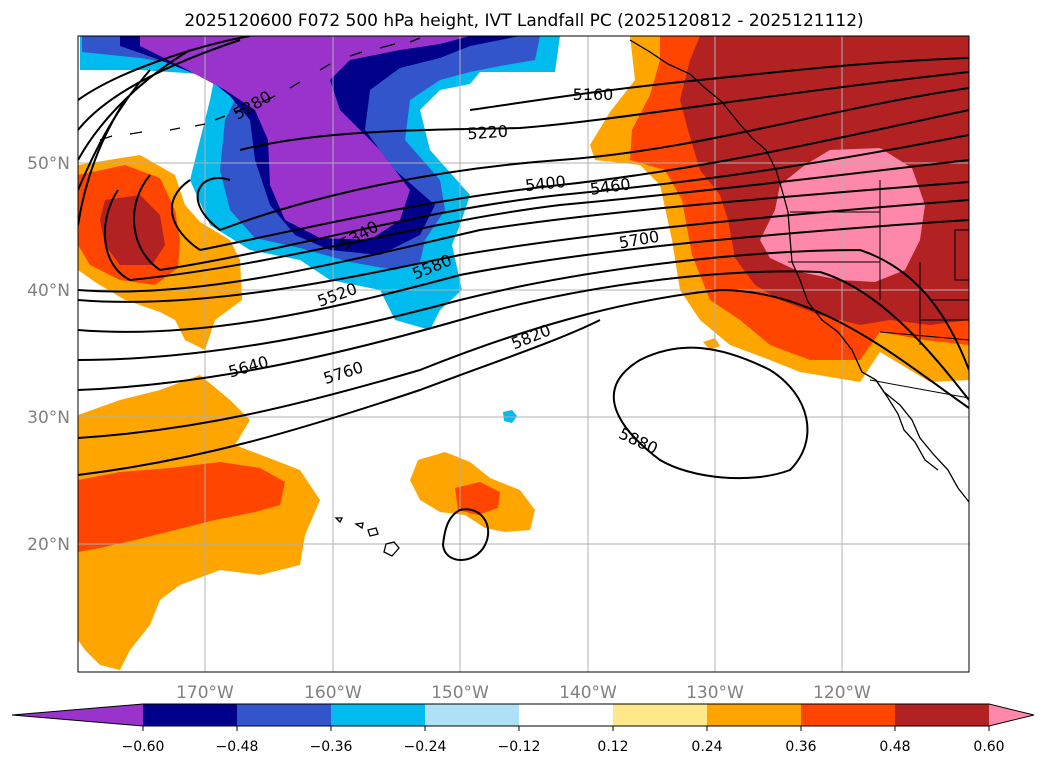 The height and width of the screenshot is (765, 1047). What do you see at coordinates (48, 164) in the screenshot?
I see `lat-label-50n: 50°N` at bounding box center [48, 164].